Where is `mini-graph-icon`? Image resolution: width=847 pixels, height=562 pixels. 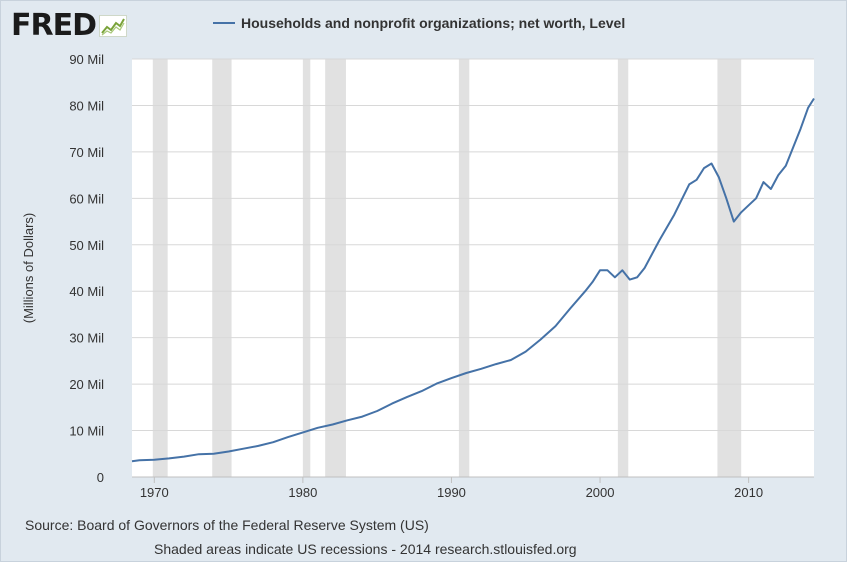
mini-graph-icon is located at coordinates (113, 26).